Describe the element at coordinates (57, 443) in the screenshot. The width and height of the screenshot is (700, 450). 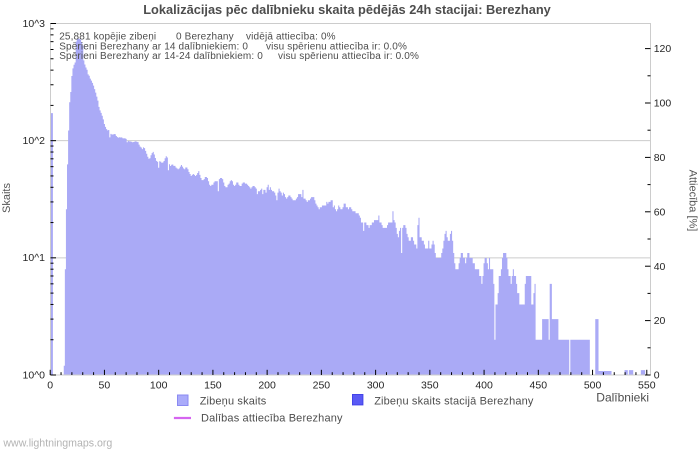
I see `svg-text: www.lightningmaps.org` at that location.